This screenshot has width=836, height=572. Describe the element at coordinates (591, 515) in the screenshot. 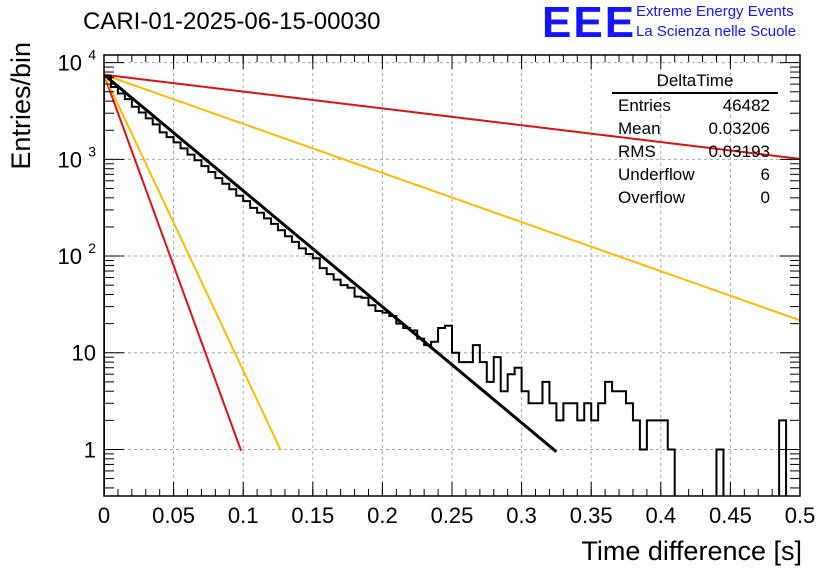

I see `x-tick-label: 0.35` at that location.